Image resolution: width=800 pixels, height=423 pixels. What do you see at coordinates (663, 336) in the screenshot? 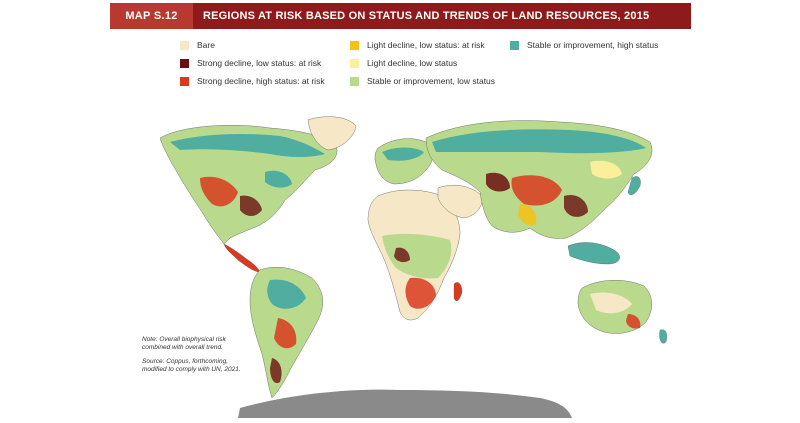
I see `new-zealand` at bounding box center [663, 336].